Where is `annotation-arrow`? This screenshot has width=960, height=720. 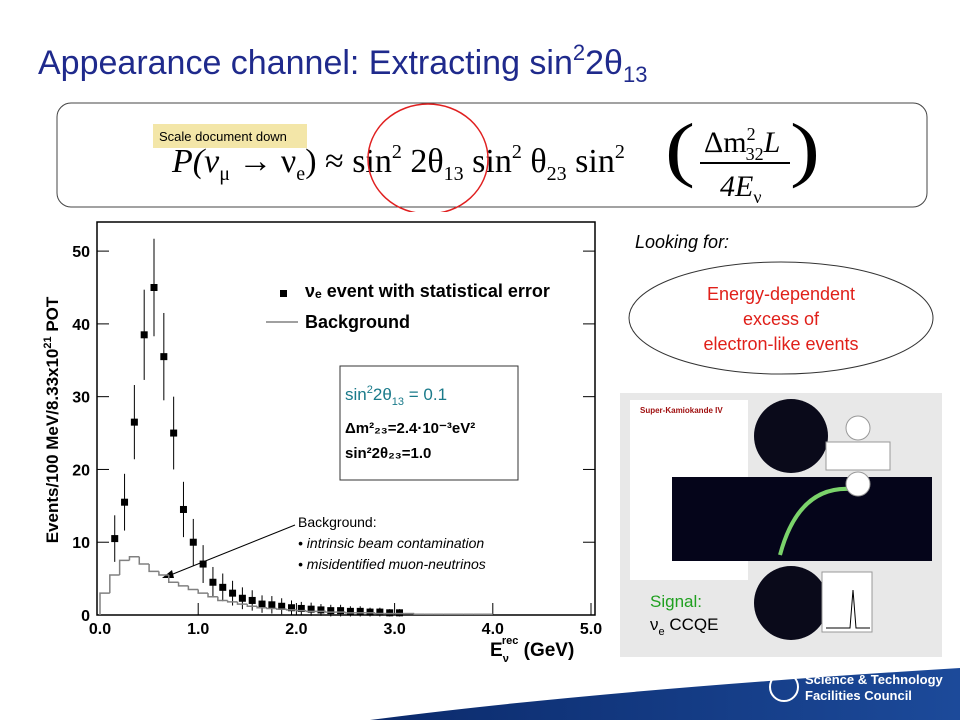
annotation-arrow is located at coordinates (231, 550).